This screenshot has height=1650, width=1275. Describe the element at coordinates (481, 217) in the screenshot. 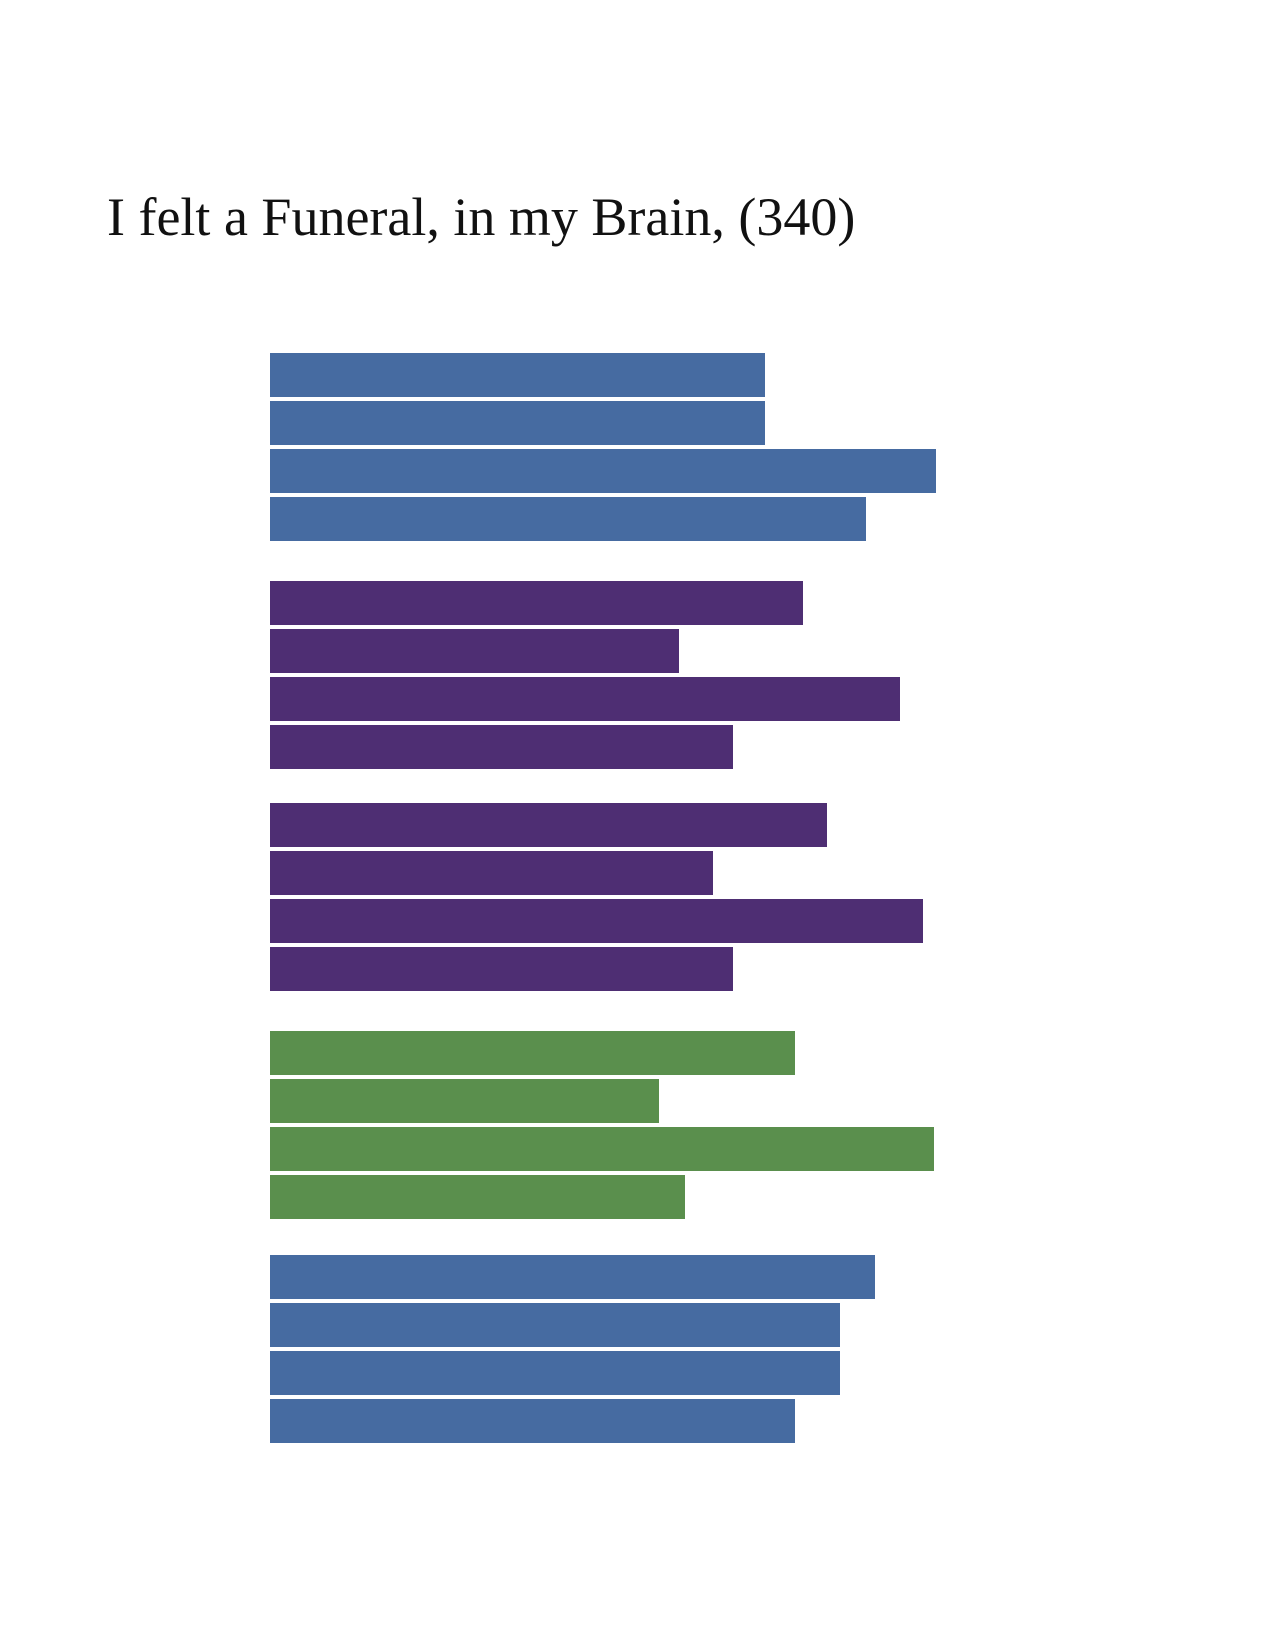

I see `page-title: I felt a Funeral, in my Brain, (340)` at that location.